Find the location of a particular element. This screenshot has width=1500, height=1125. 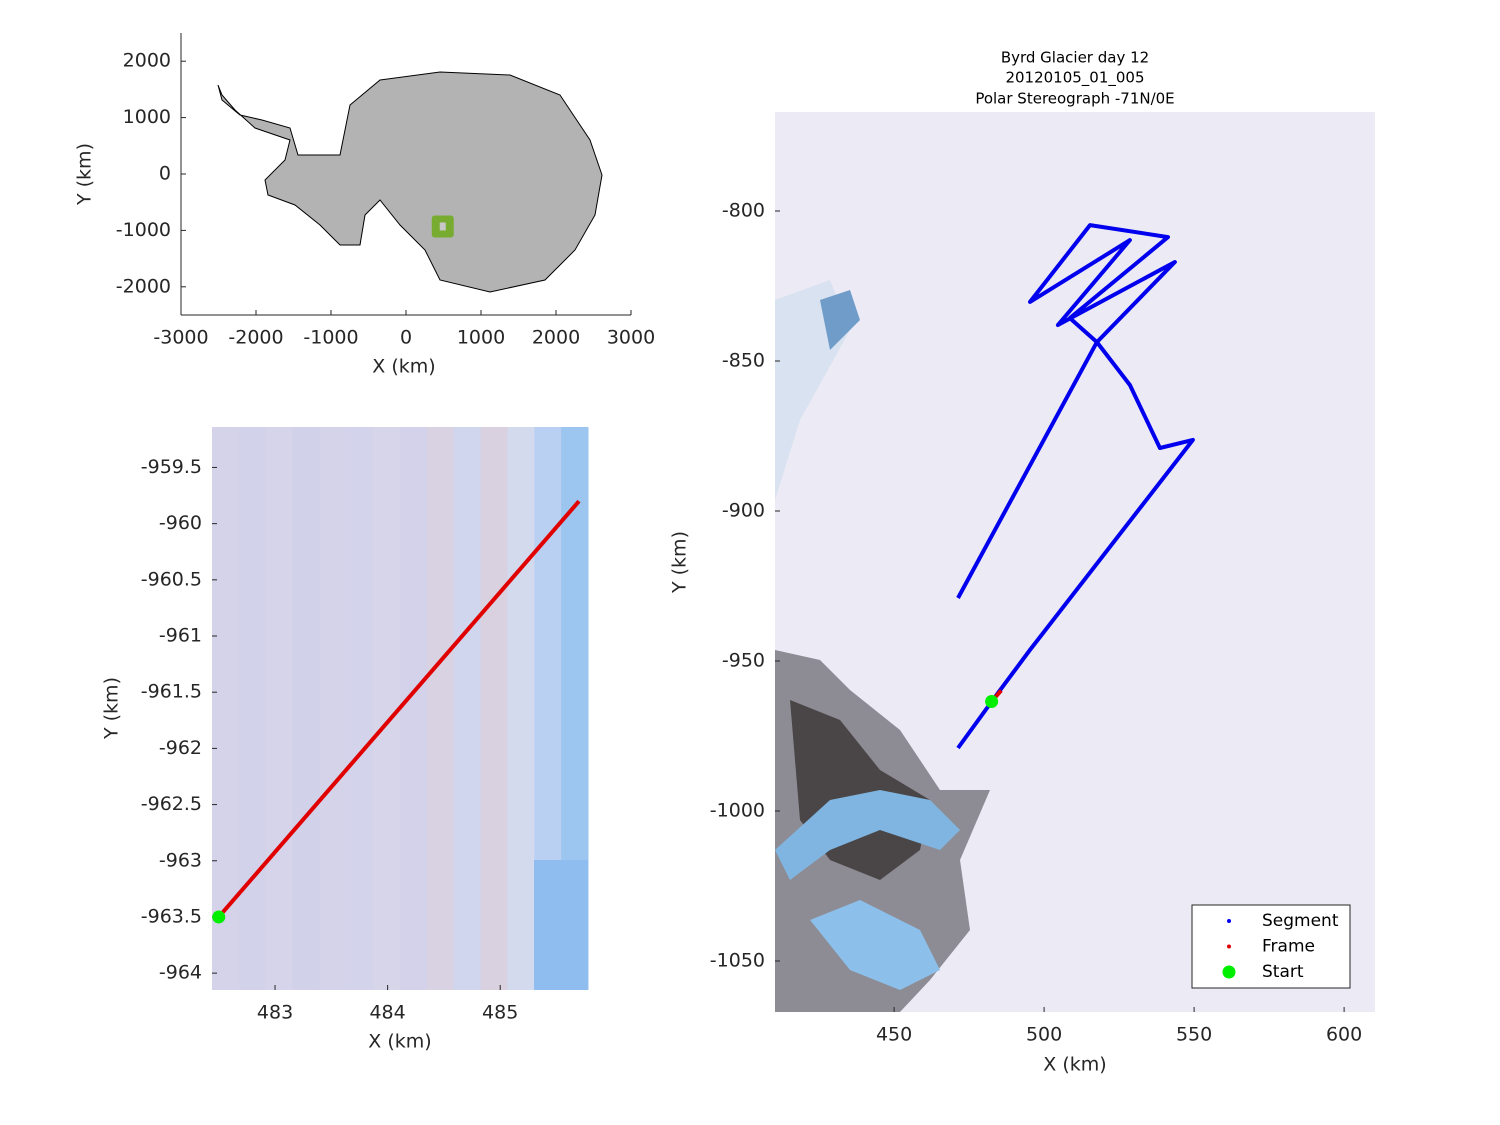

y-tick-label: -964 is located at coordinates (180, 973).